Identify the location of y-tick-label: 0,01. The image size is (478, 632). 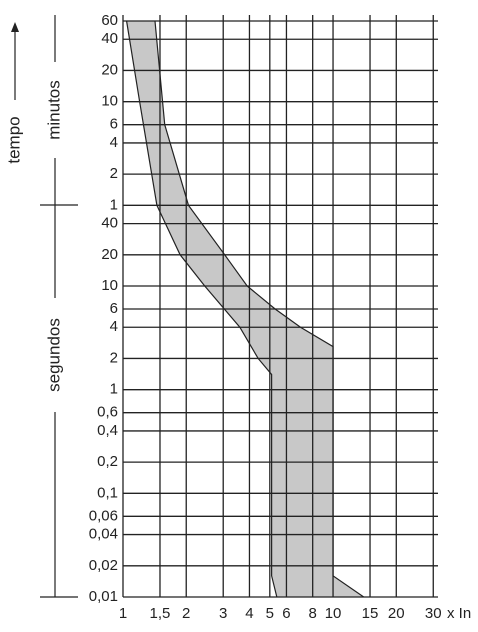
(103, 596).